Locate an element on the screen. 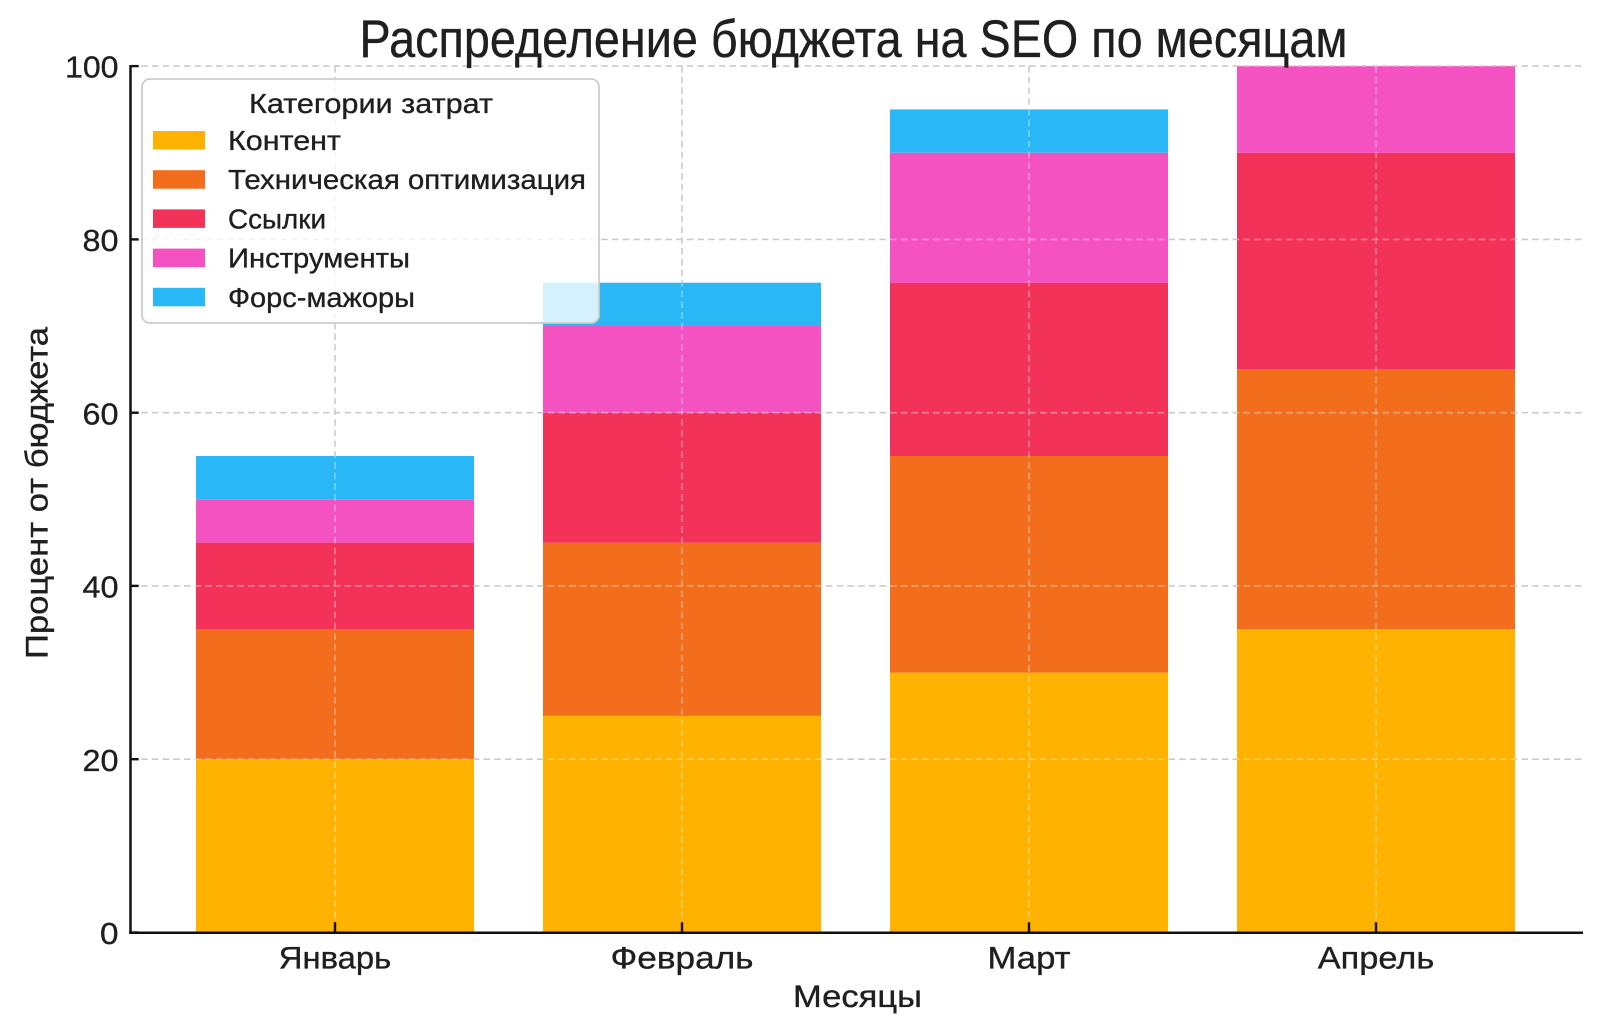 The image size is (1600, 1032). svg-text: Январь is located at coordinates (335, 958).